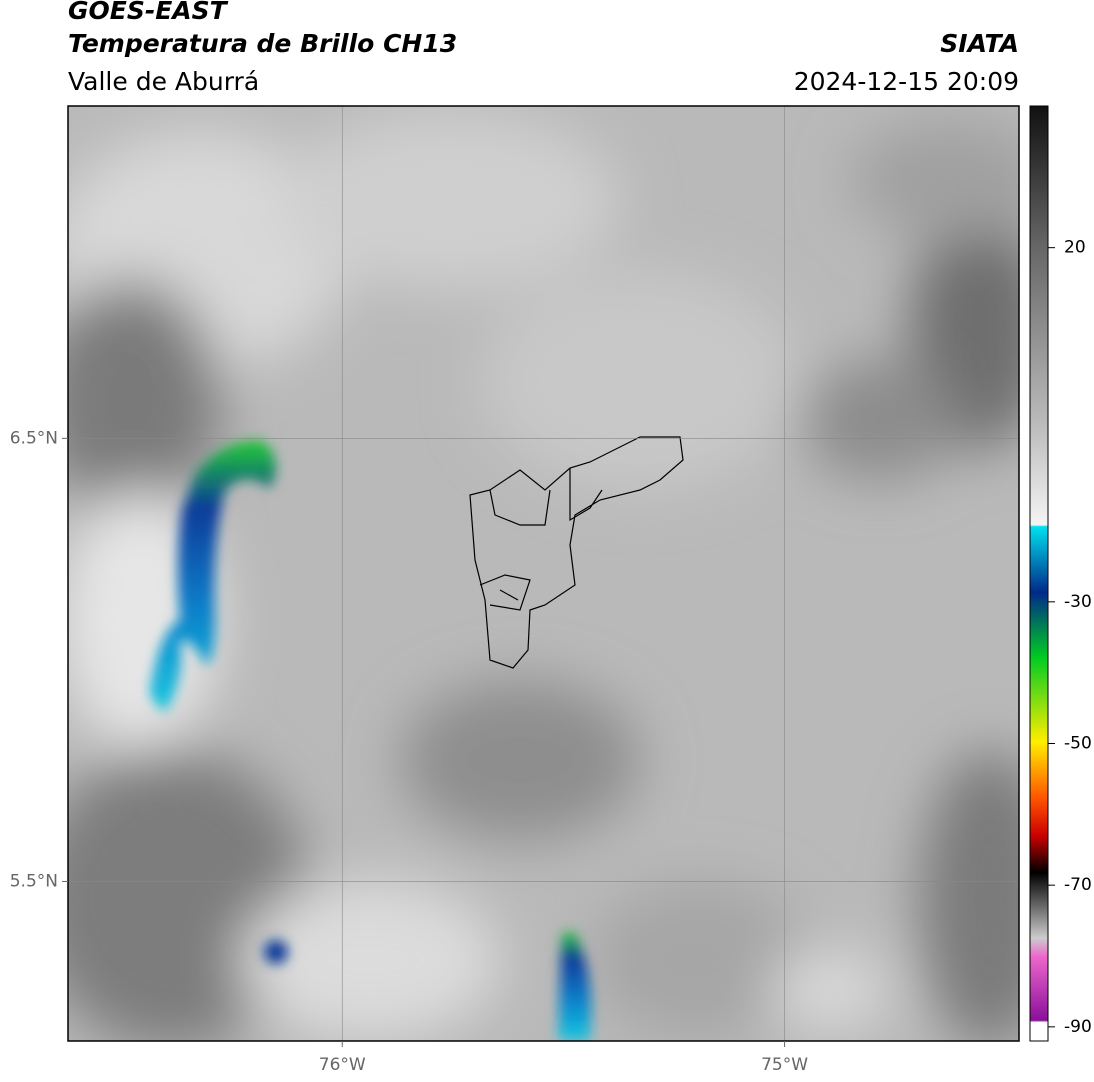 The width and height of the screenshot is (1094, 1082). Describe the element at coordinates (1078, 885) in the screenshot. I see `colorbar-tick-label: -70` at that location.